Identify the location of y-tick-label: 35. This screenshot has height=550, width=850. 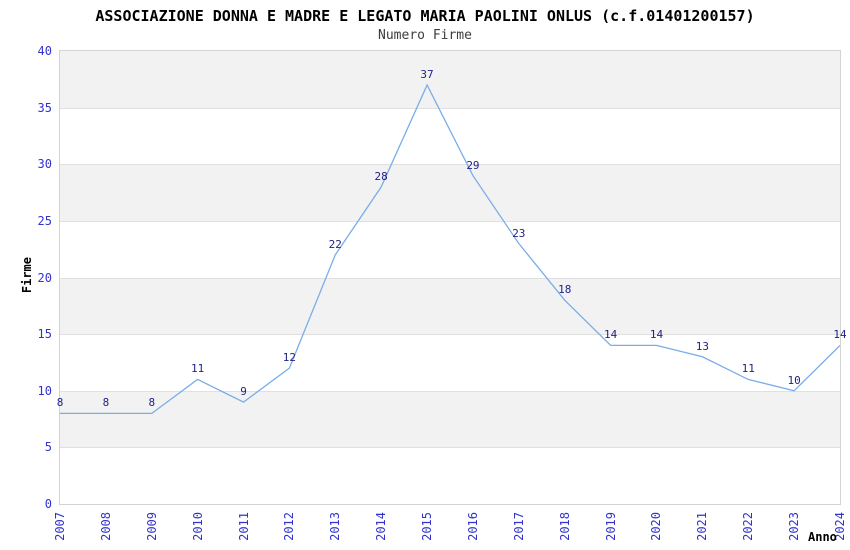
(44, 107).